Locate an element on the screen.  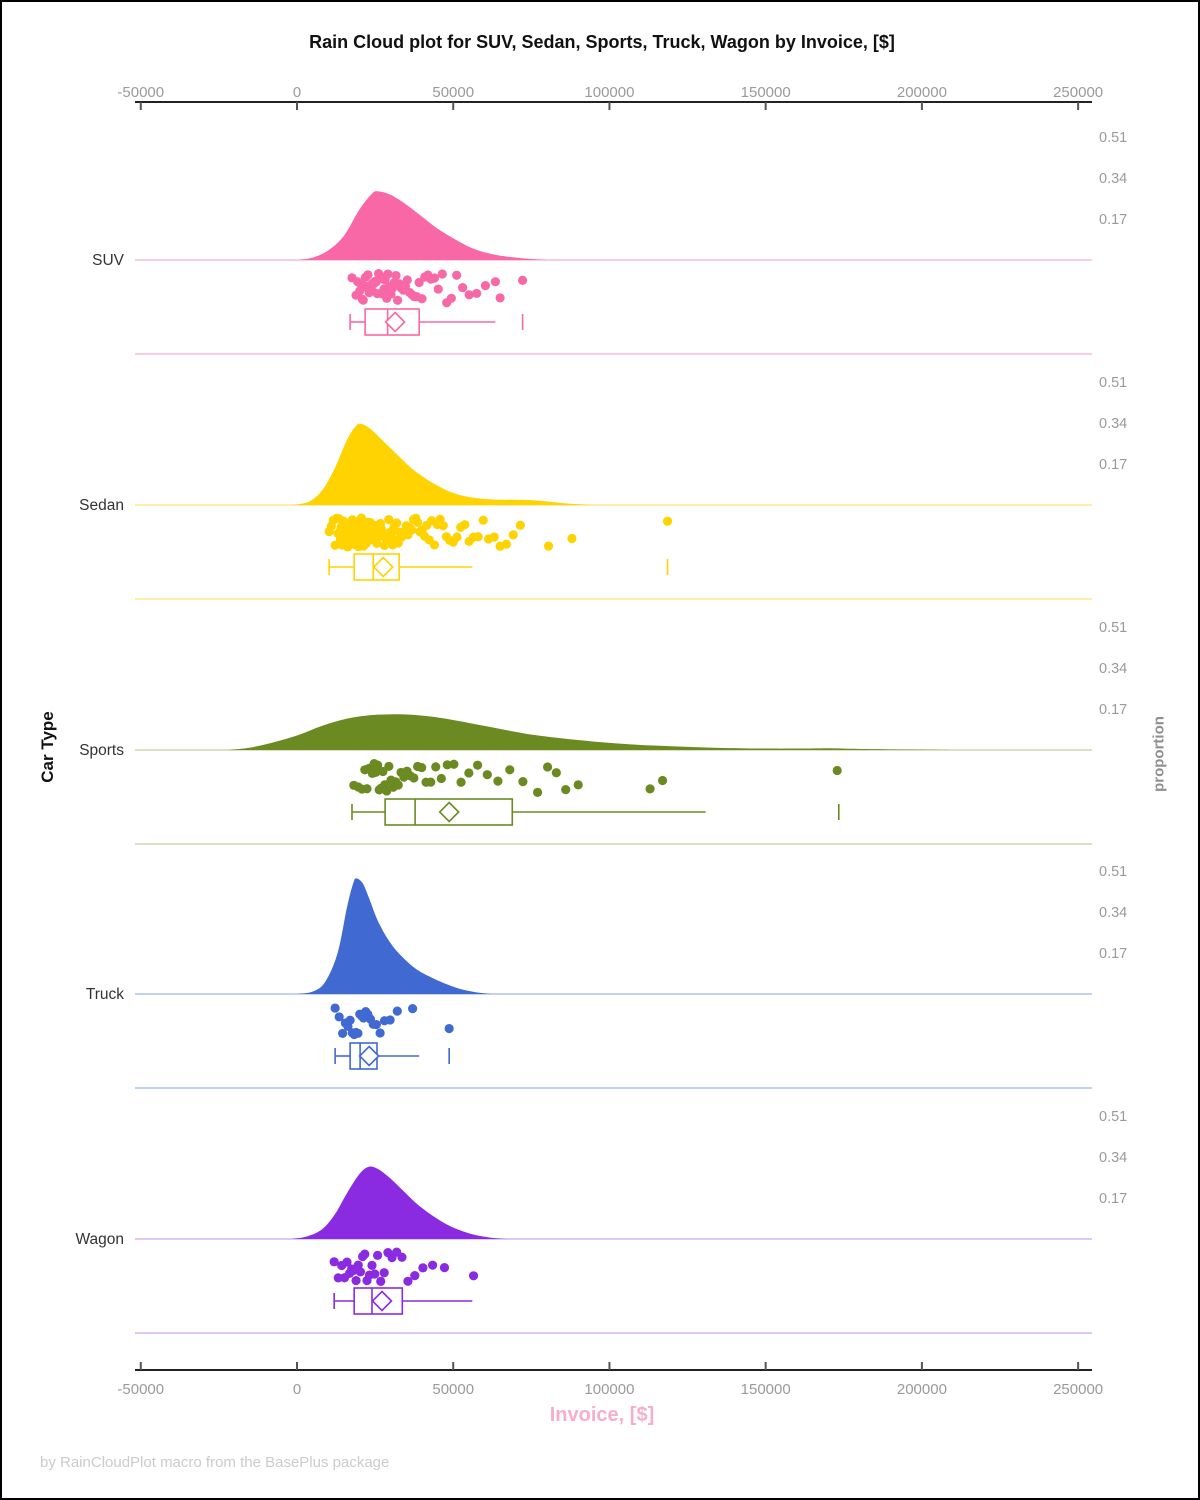
band-truck: 0.17 0.34 0.51 Truck is located at coordinates (606, 976).